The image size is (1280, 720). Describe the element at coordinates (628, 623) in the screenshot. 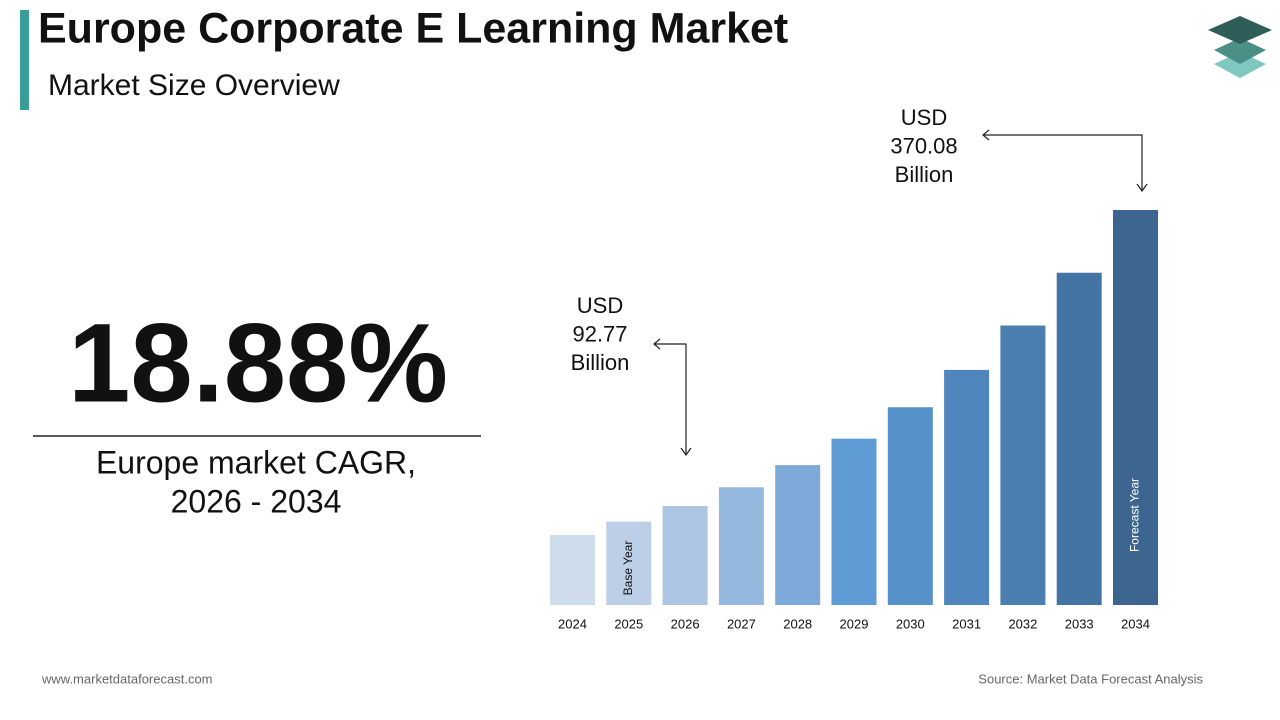

I see `x-tick-label: 2025` at that location.